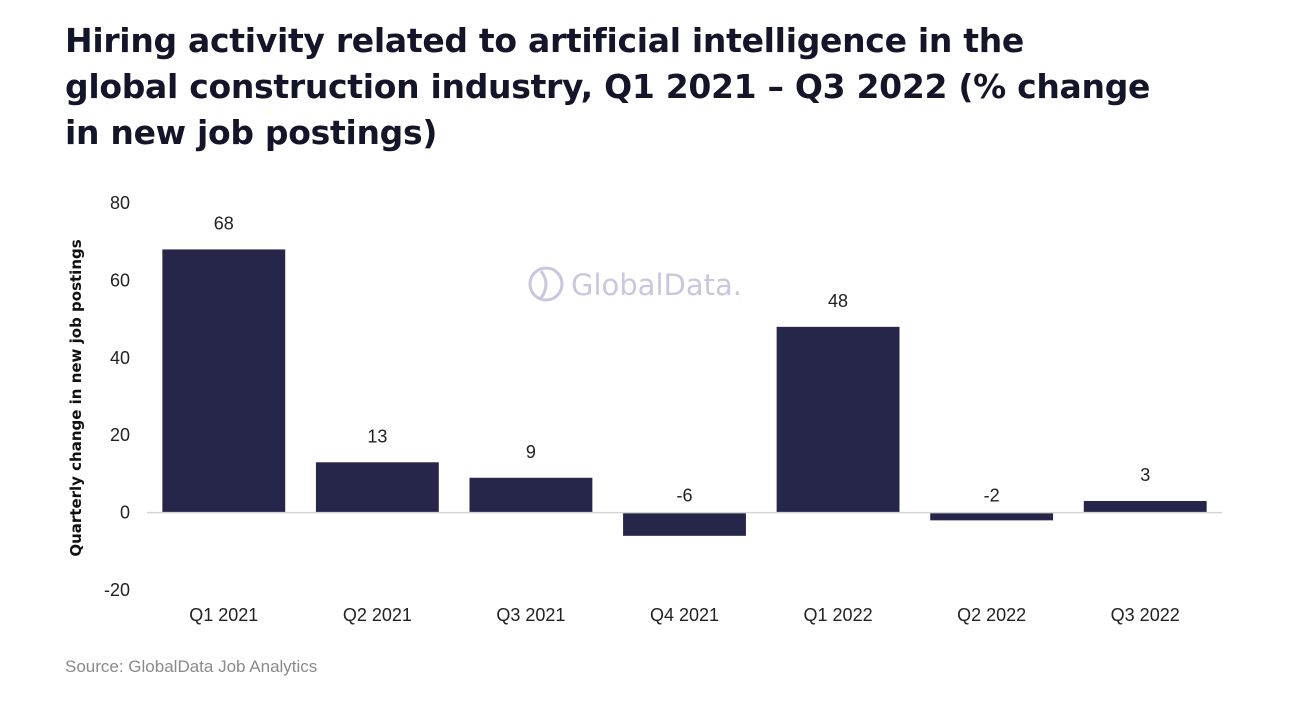 The image size is (1303, 711). Describe the element at coordinates (838, 615) in the screenshot. I see `x-tick-label: Q1 2022` at that location.